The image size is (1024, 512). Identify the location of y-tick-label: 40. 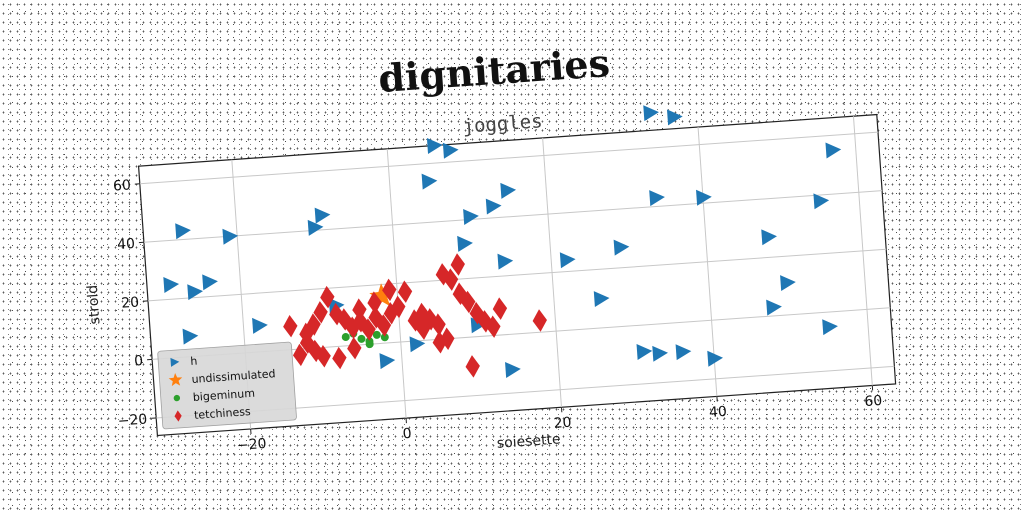
(126, 244).